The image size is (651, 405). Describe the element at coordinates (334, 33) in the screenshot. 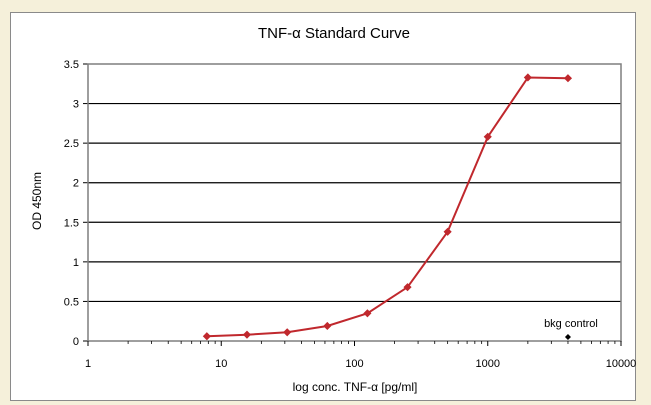

I see `chart-title: TNF-α Standard Curve` at that location.